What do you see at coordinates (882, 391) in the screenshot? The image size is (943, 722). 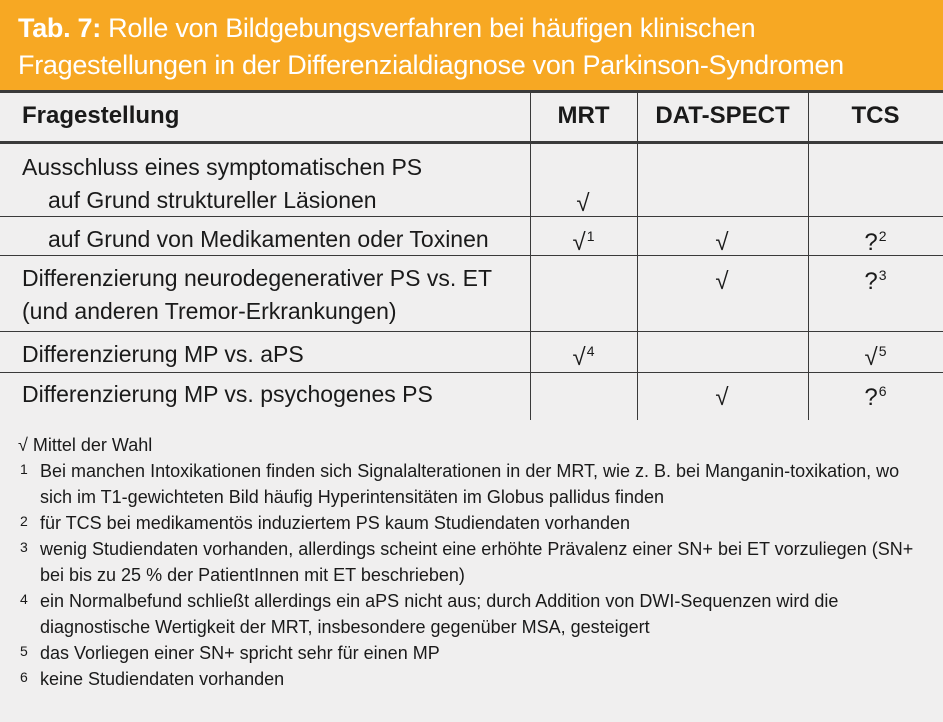 I see `footnote-ref: 6` at bounding box center [882, 391].